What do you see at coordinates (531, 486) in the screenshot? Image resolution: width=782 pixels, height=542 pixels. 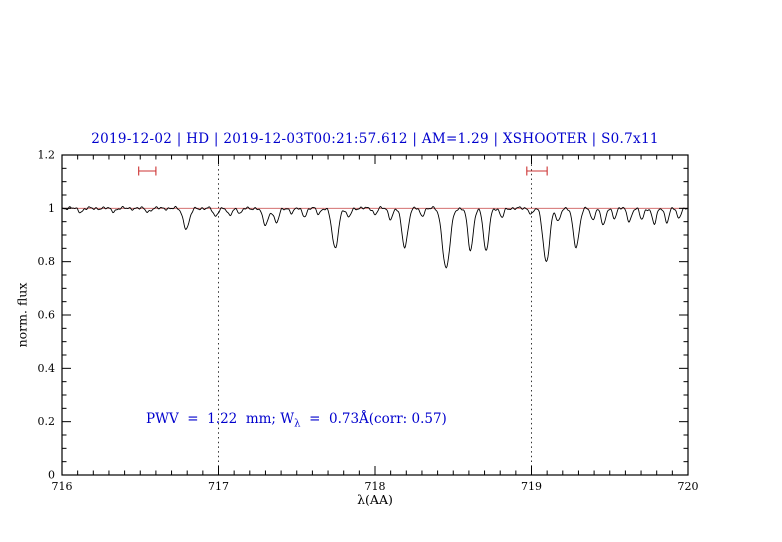 I see `x-tick-label: 719` at bounding box center [531, 486].